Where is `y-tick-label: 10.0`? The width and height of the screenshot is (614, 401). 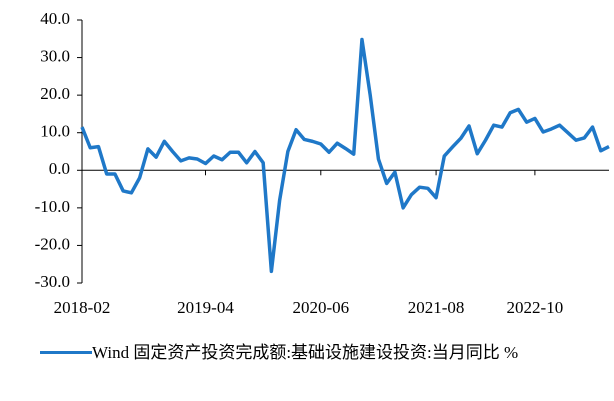 y-tick-label: 10.0 is located at coordinates (55, 131).